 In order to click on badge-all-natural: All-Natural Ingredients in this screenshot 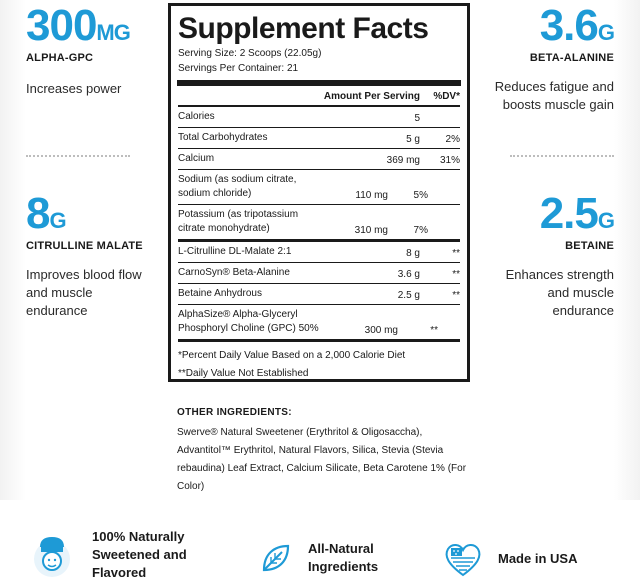, I will do `click(328, 558)`.